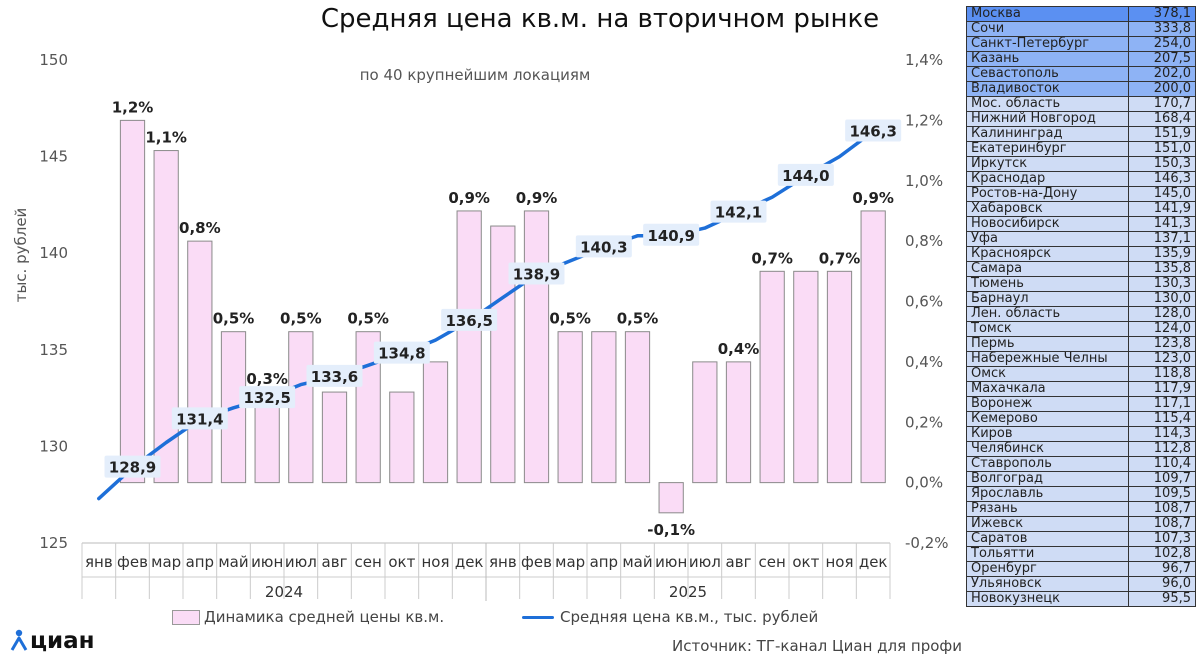 The width and height of the screenshot is (1200, 661). I want to click on y-right-tick-label: 0,0%, so click(924, 483).